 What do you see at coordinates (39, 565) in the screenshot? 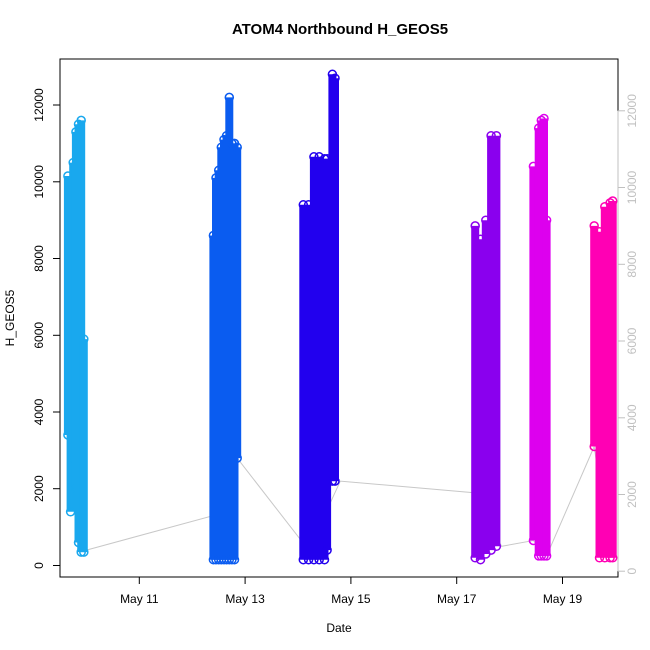
I see `y-tick-label-left: 0` at bounding box center [39, 565].